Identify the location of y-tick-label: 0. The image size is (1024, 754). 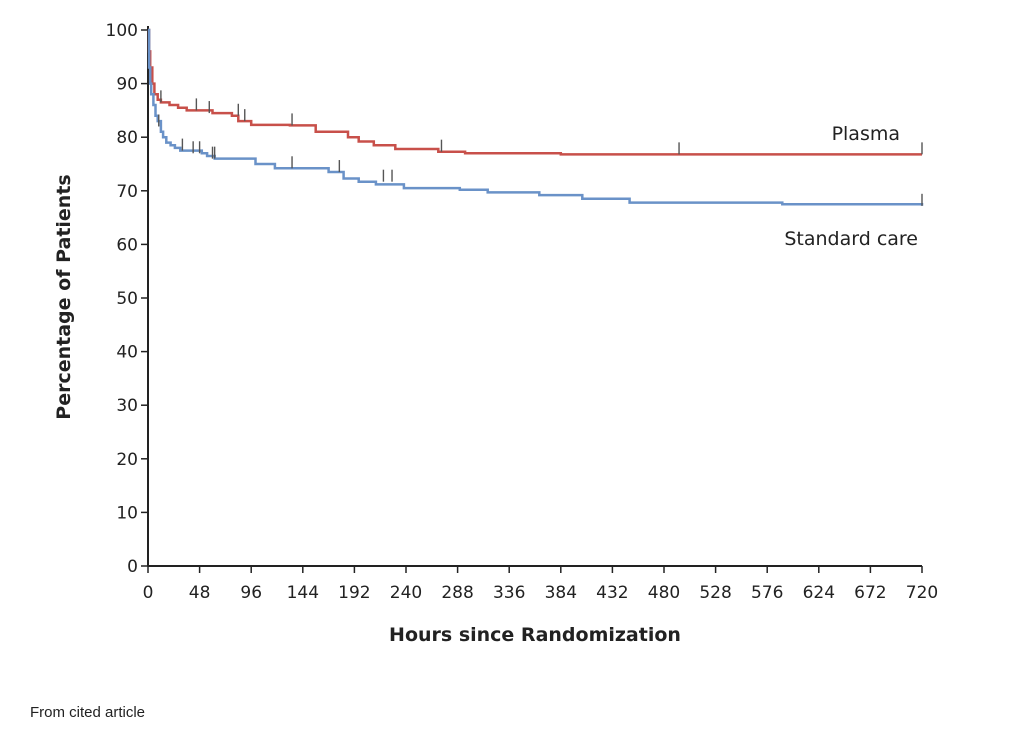
(132, 567).